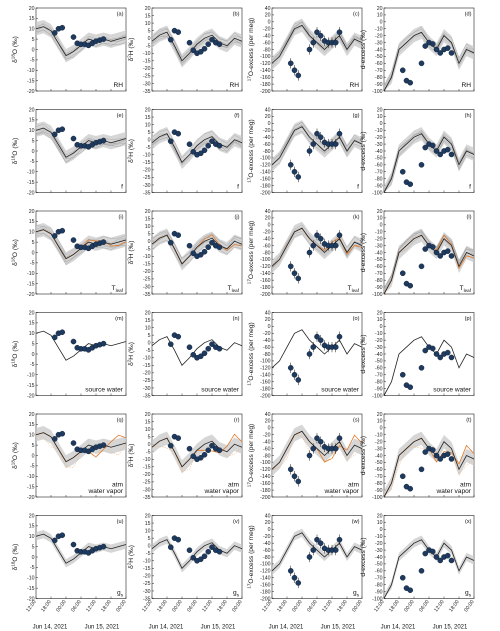 Image resolution: width=500 pixels, height=631 pixels. What do you see at coordinates (468, 522) in the screenshot?
I see `panel-label: (x)` at bounding box center [468, 522].